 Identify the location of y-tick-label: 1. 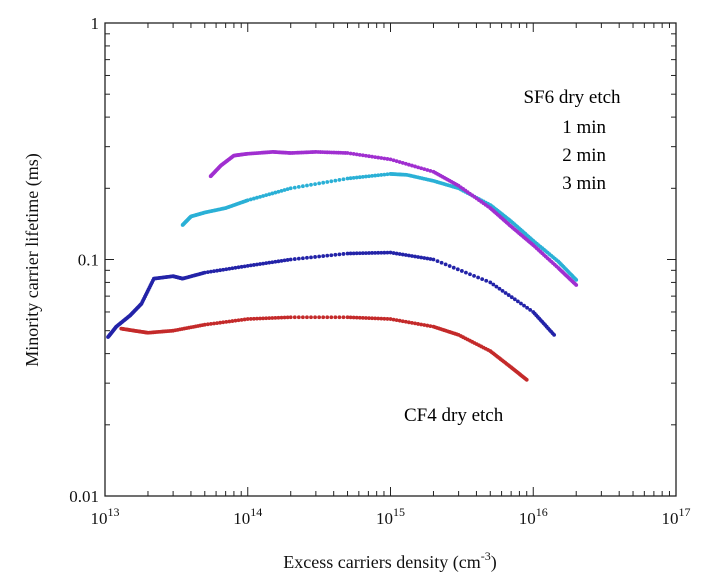
(95, 23).